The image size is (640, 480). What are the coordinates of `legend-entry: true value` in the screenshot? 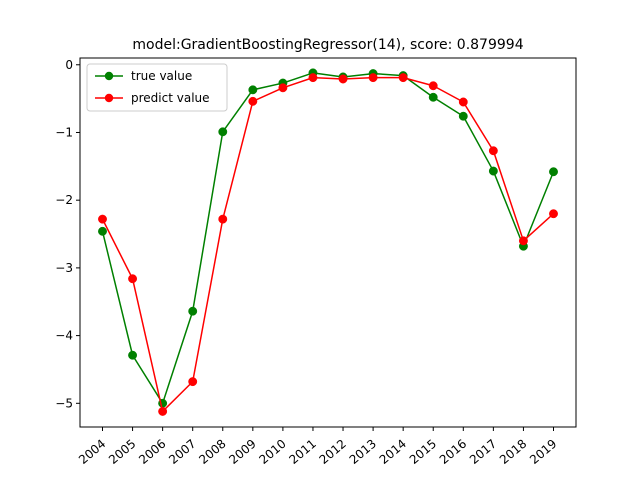 It's located at (143, 76).